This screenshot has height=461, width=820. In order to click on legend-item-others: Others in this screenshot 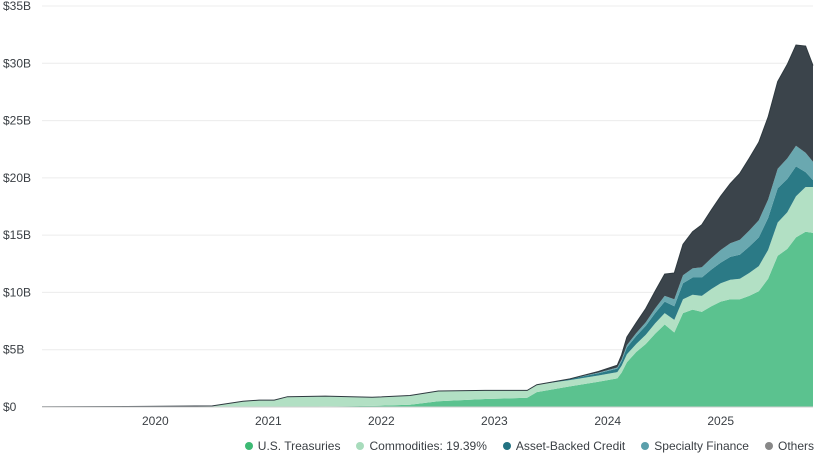, I will do `click(789, 446)`.